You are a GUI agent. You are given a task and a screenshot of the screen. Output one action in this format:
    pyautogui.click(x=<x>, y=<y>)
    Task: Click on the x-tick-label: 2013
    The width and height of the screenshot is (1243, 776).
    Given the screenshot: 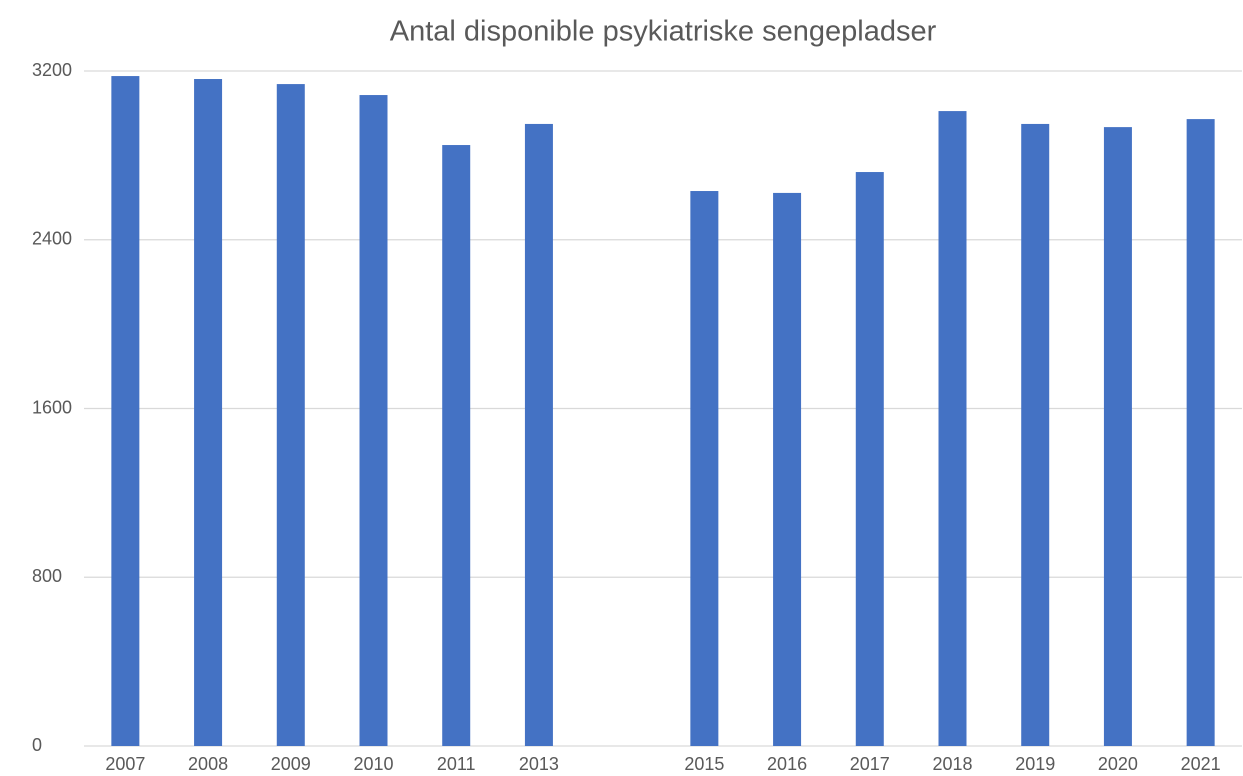 What is the action you would take?
    pyautogui.click(x=539, y=764)
    